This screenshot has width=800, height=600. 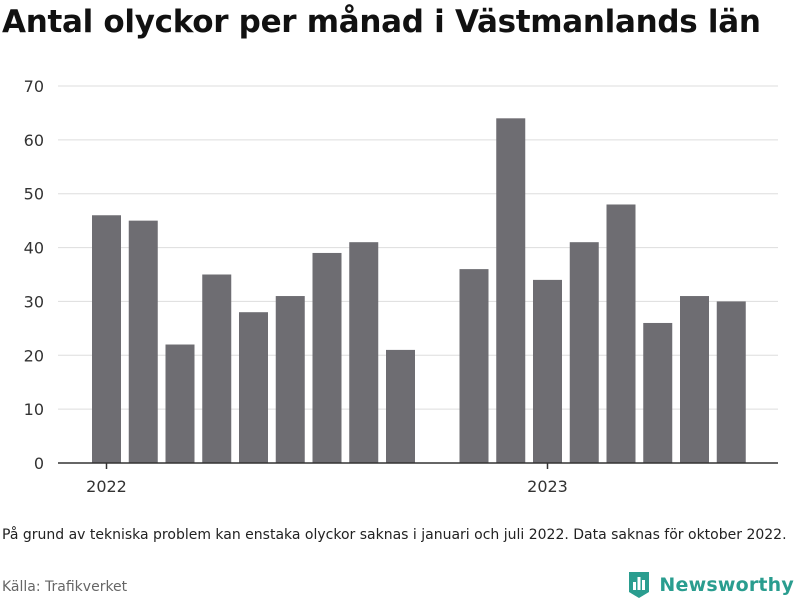 I want to click on y-tick-label: 10, so click(x=34, y=409).